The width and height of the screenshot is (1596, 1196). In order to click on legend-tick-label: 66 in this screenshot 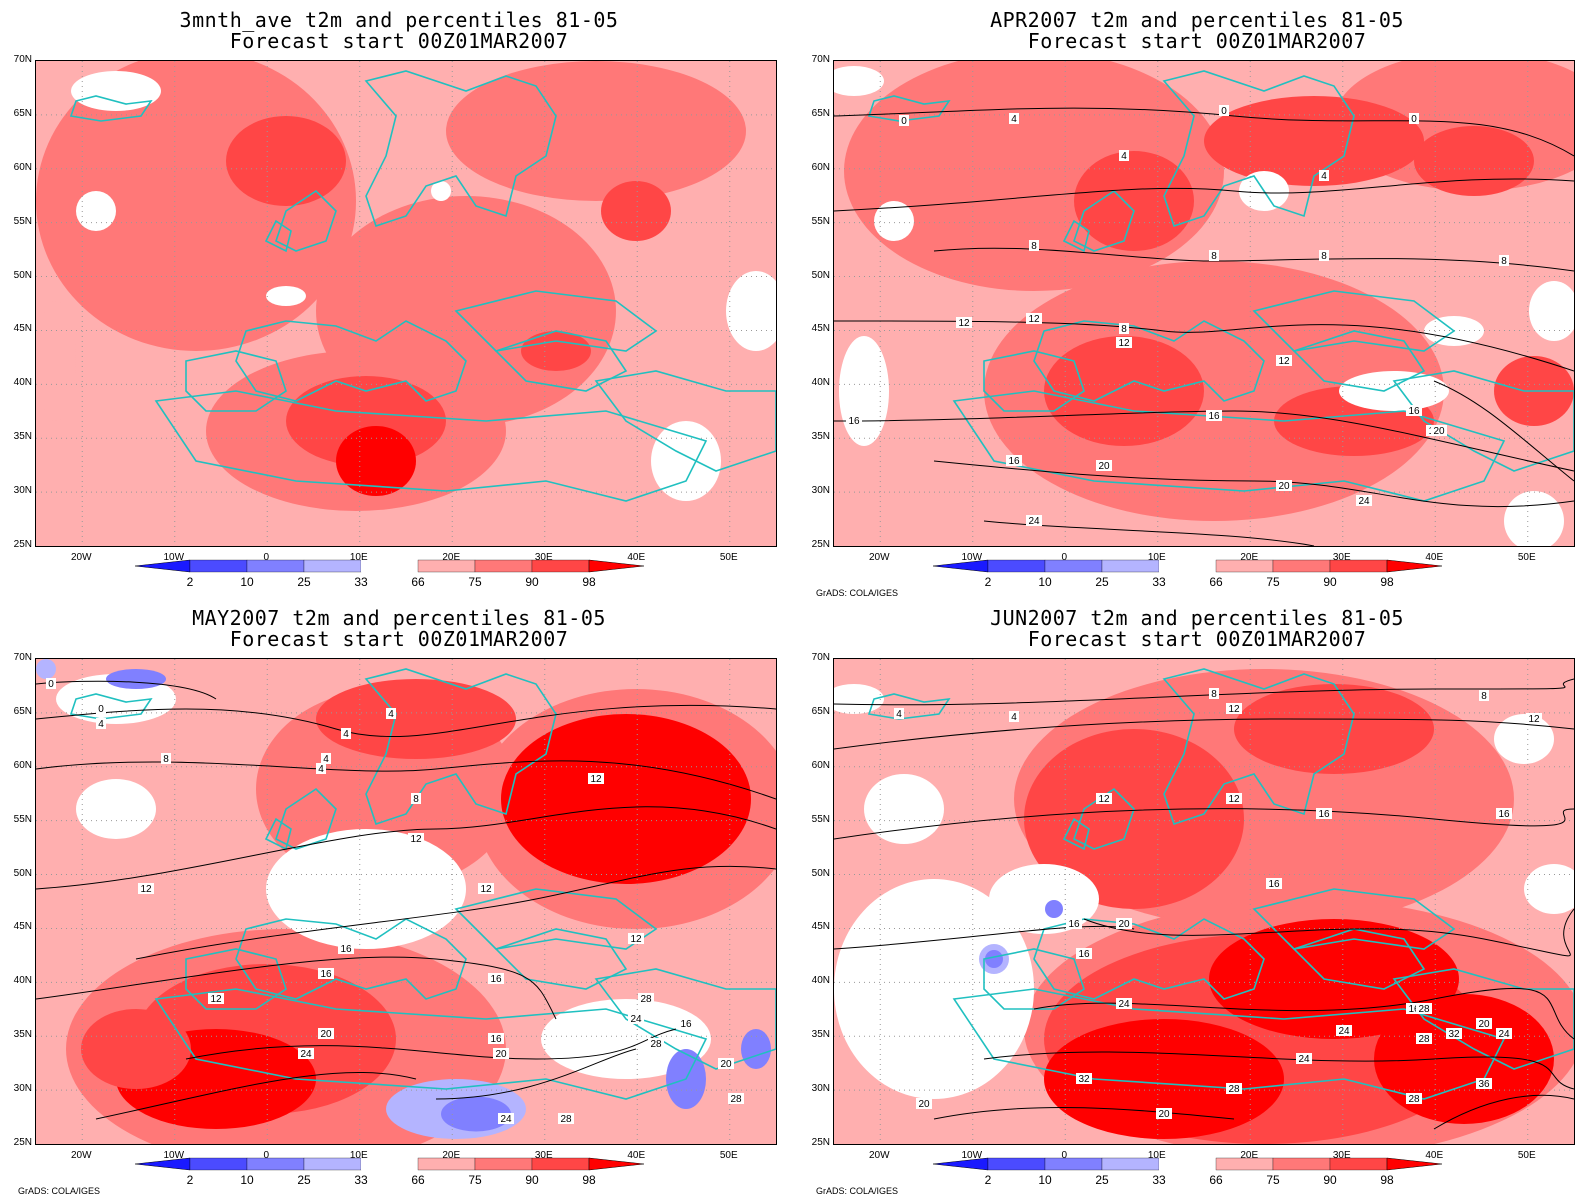, I will do `click(1216, 1180)`.